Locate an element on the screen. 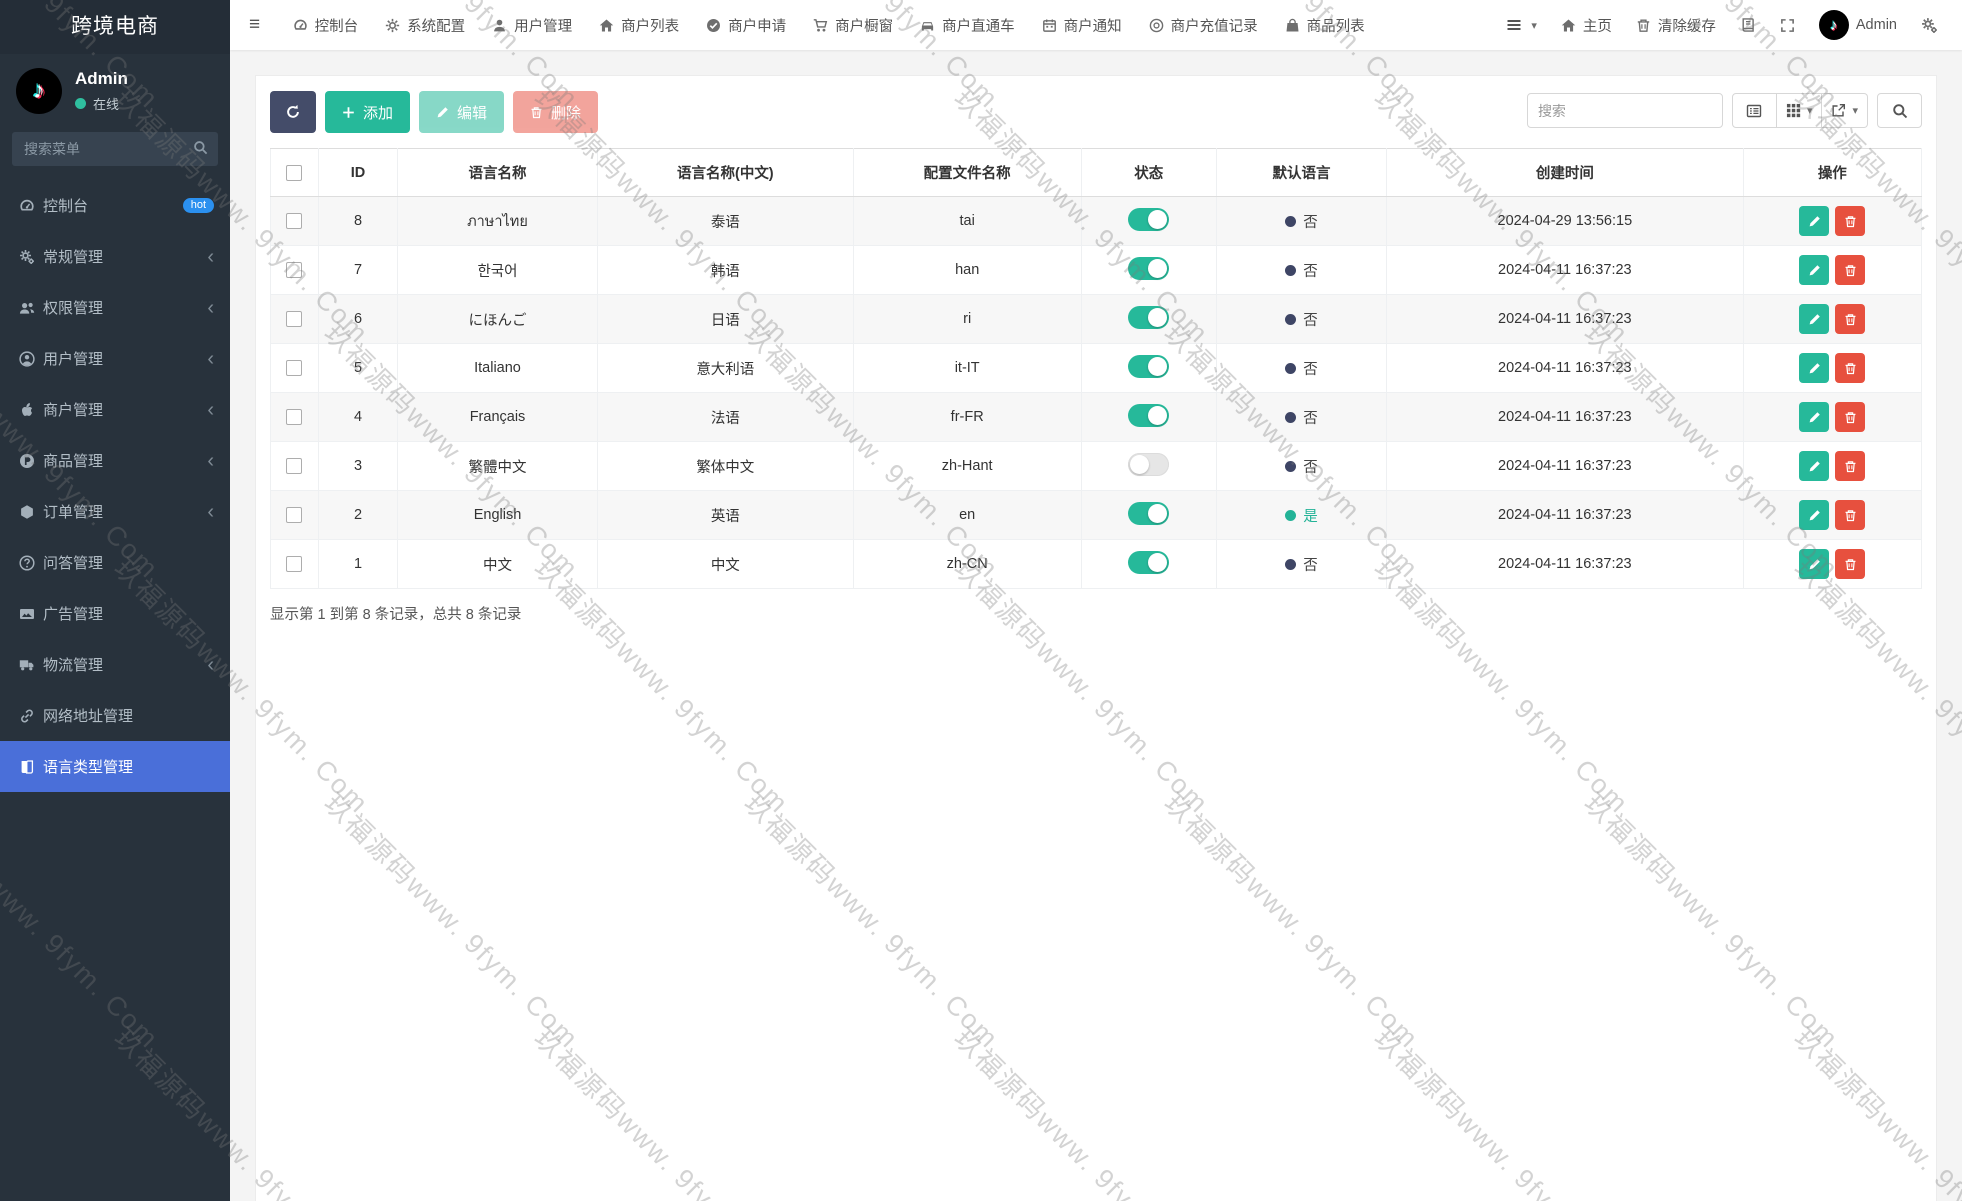 Image resolution: width=1962 pixels, height=1201 pixels. sidebar-item-网络地址管理: 网络地址管理 is located at coordinates (115, 715).